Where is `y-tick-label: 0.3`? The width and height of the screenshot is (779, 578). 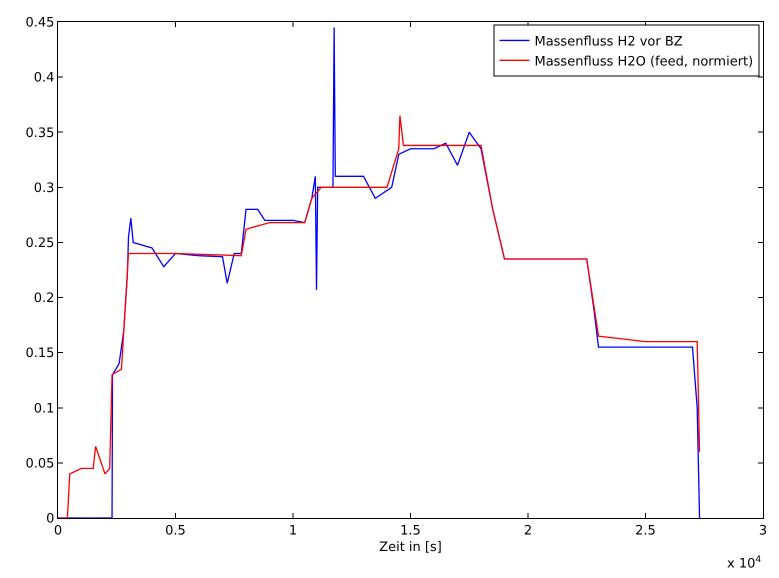
y-tick-label: 0.3 is located at coordinates (44, 188).